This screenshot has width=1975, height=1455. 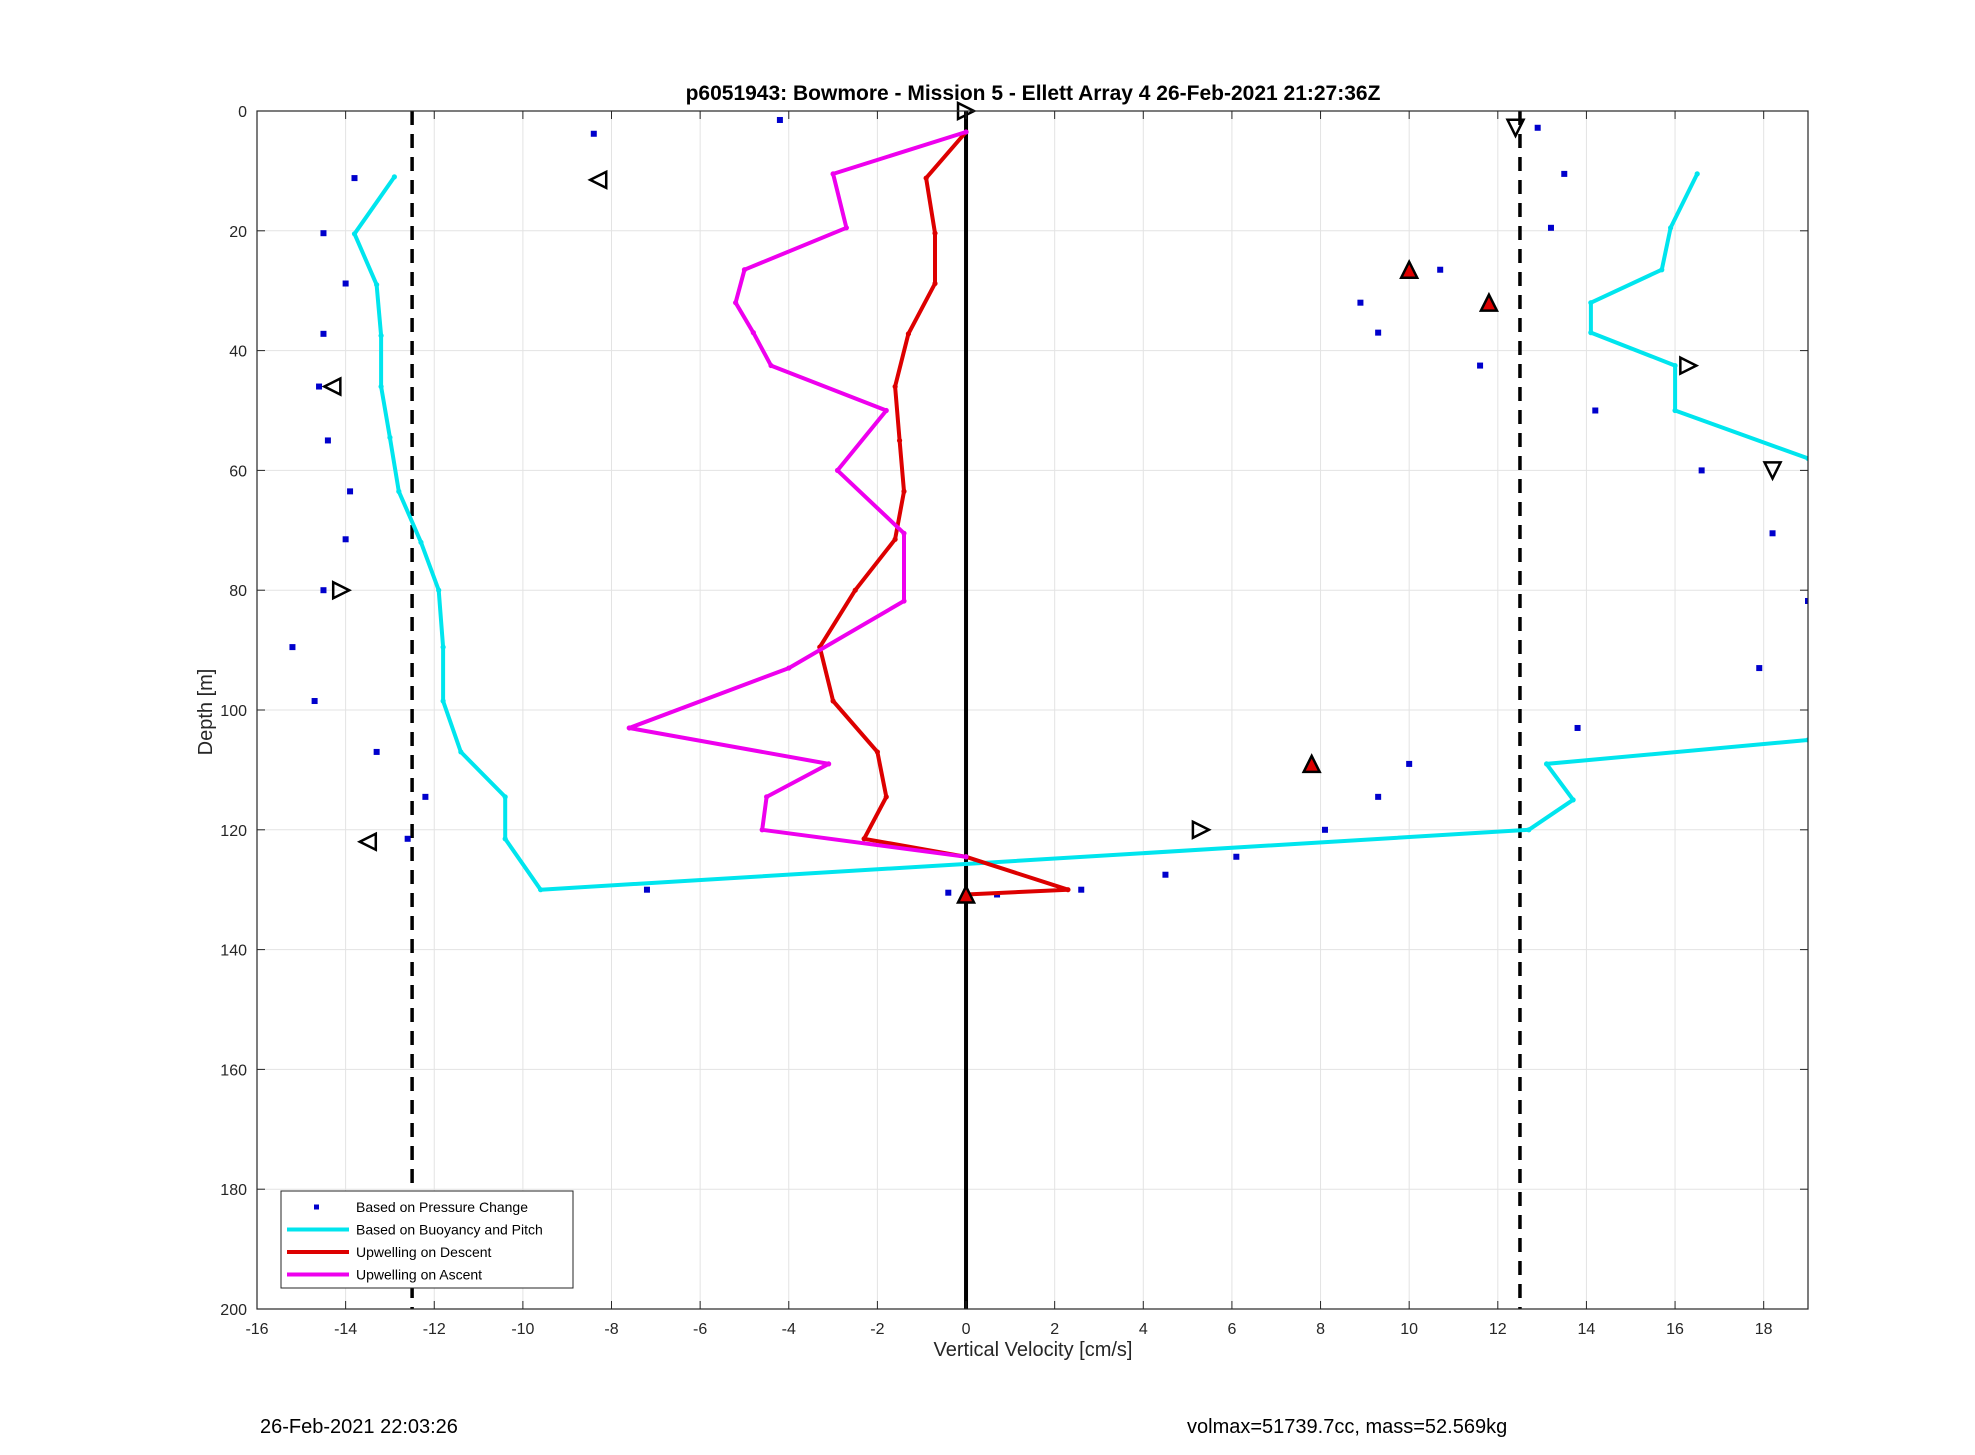 I want to click on y-tick-label: 200, so click(x=233, y=1310).